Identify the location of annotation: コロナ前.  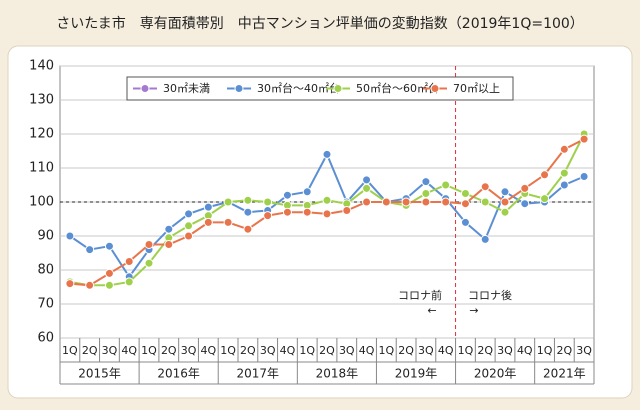
(420, 295).